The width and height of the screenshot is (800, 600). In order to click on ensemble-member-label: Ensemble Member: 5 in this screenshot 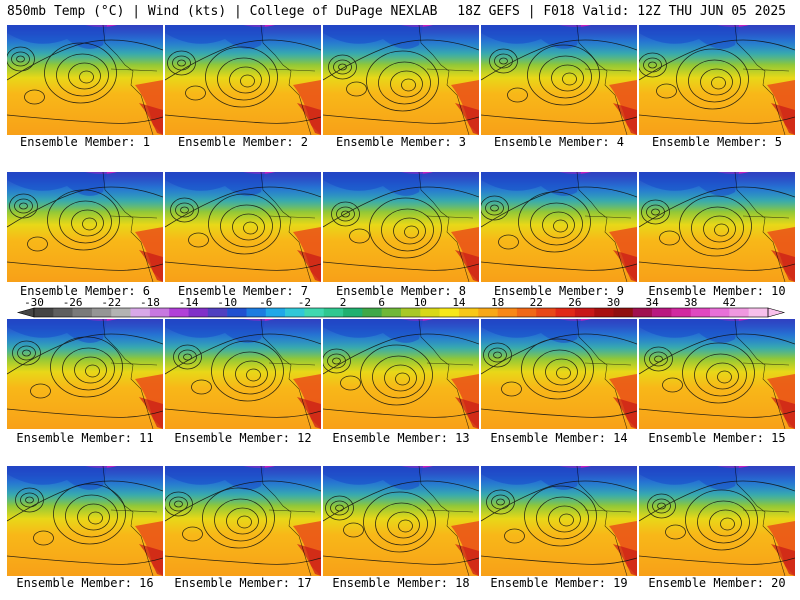, I will do `click(717, 142)`.